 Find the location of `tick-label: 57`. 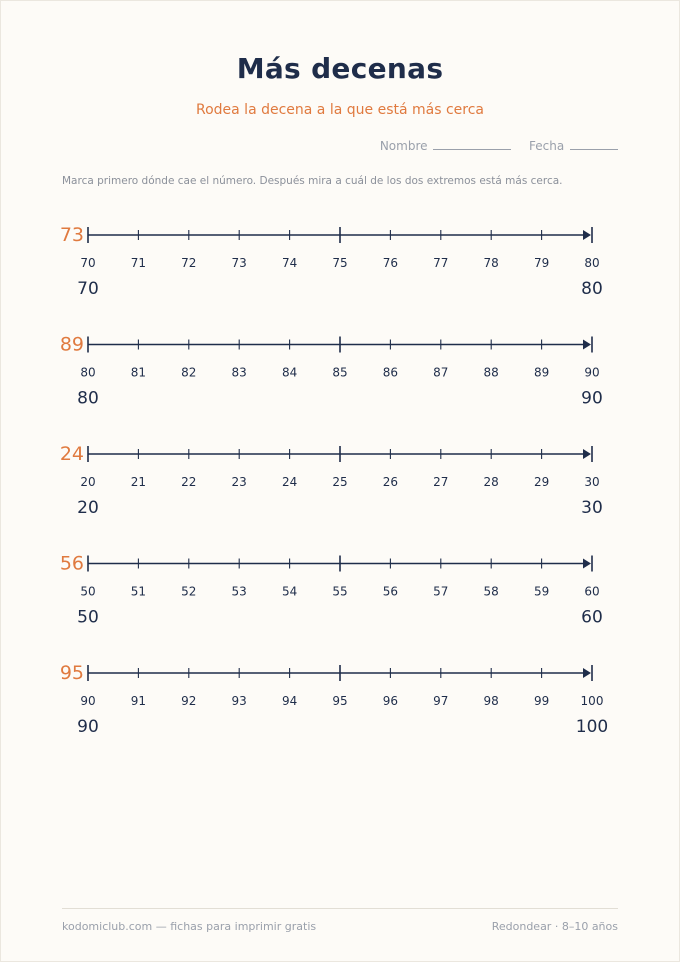

tick-label: 57 is located at coordinates (440, 592).